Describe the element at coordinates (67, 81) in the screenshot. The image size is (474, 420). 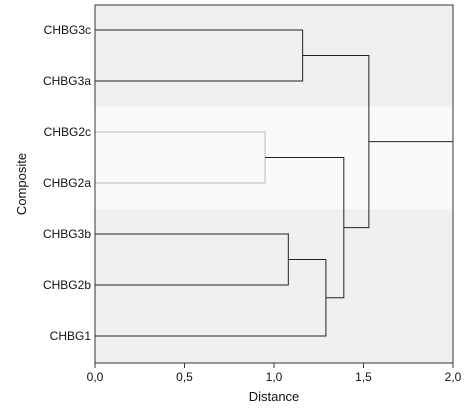
I see `leaf-label-chbg3a: CHBG3a` at that location.